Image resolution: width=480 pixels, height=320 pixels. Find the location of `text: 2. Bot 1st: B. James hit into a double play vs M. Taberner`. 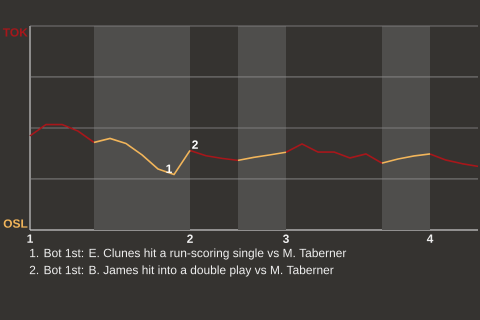

text: 2. Bot 1st: B. James hit into a double play vs M. Taberner is located at coordinates (182, 271).